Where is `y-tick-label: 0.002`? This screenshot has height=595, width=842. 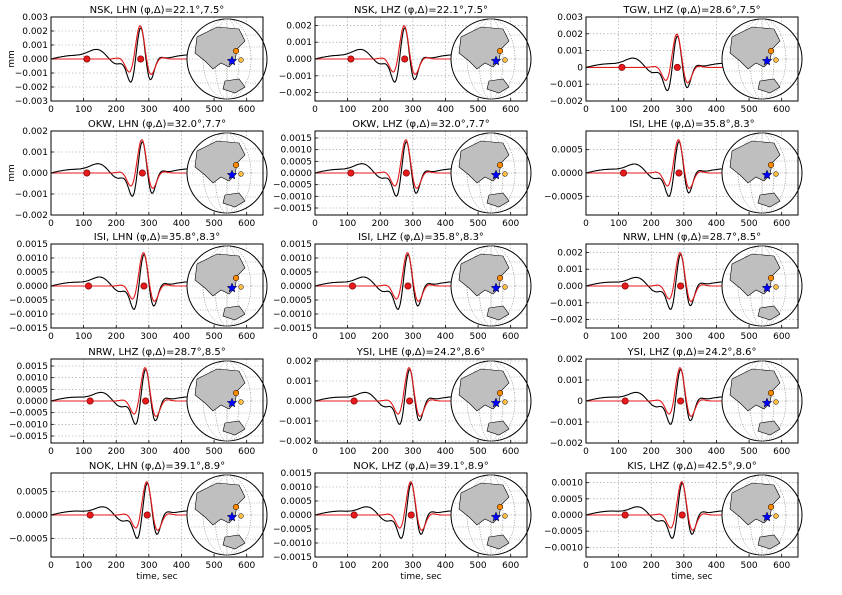
y-tick-label: 0.002 is located at coordinates (570, 253).